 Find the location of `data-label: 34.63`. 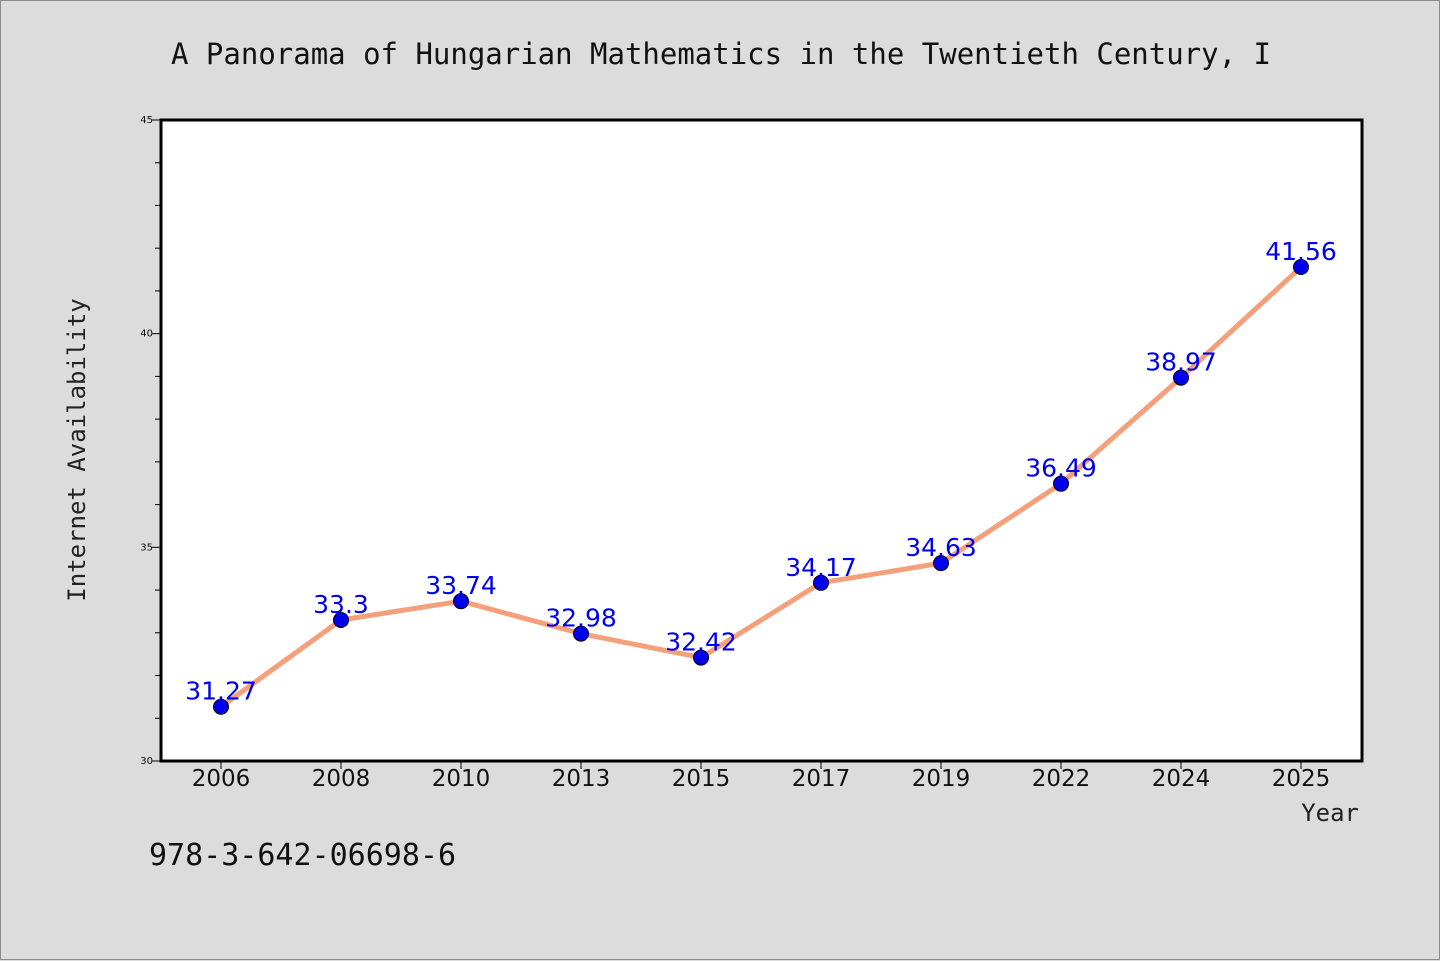

data-label: 34.63 is located at coordinates (941, 547).